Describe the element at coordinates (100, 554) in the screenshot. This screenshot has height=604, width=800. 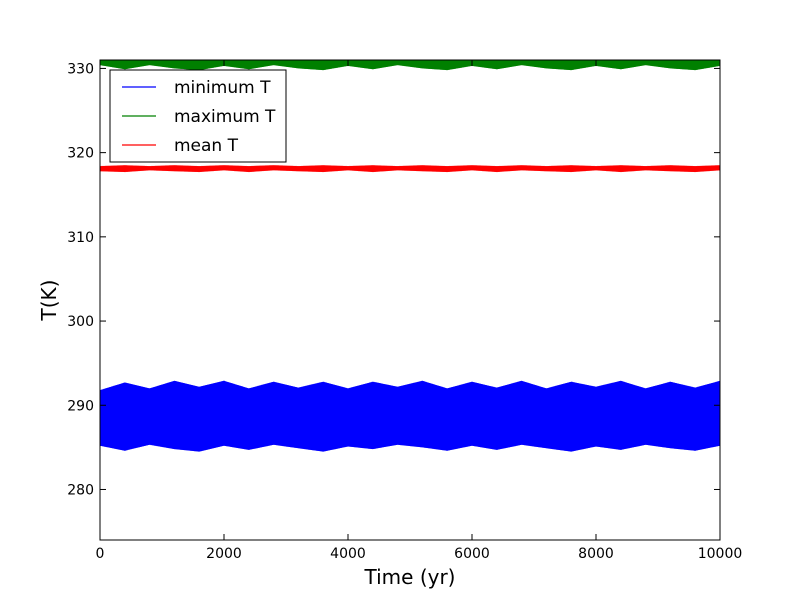
I see `x-tick-label: 0` at that location.